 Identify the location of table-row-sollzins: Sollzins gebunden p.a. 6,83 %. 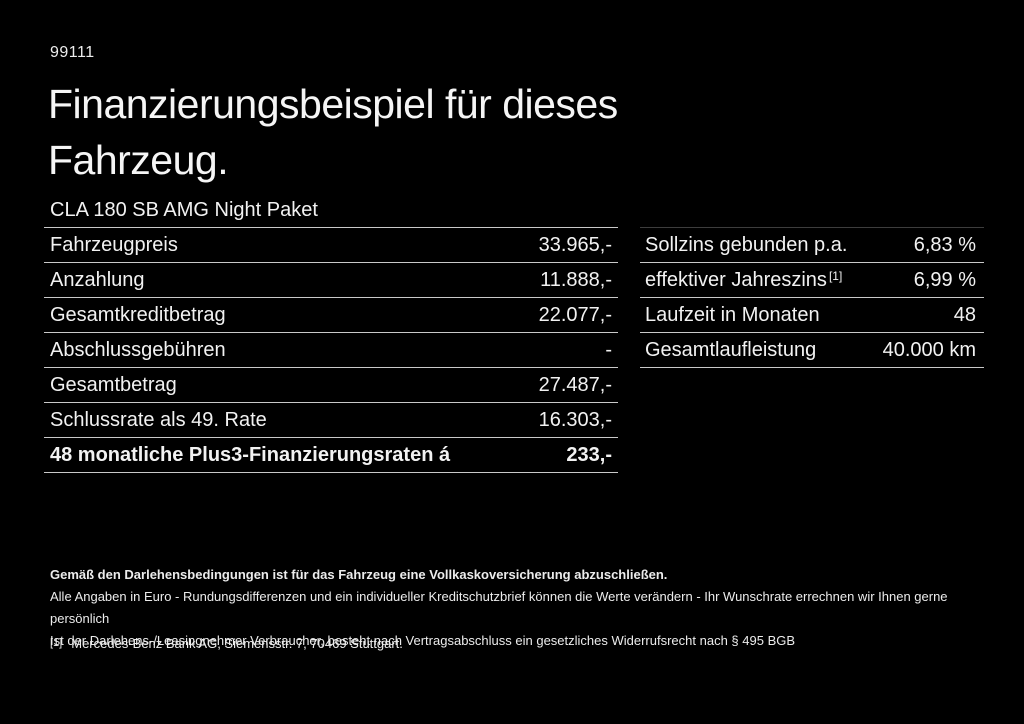
(812, 245).